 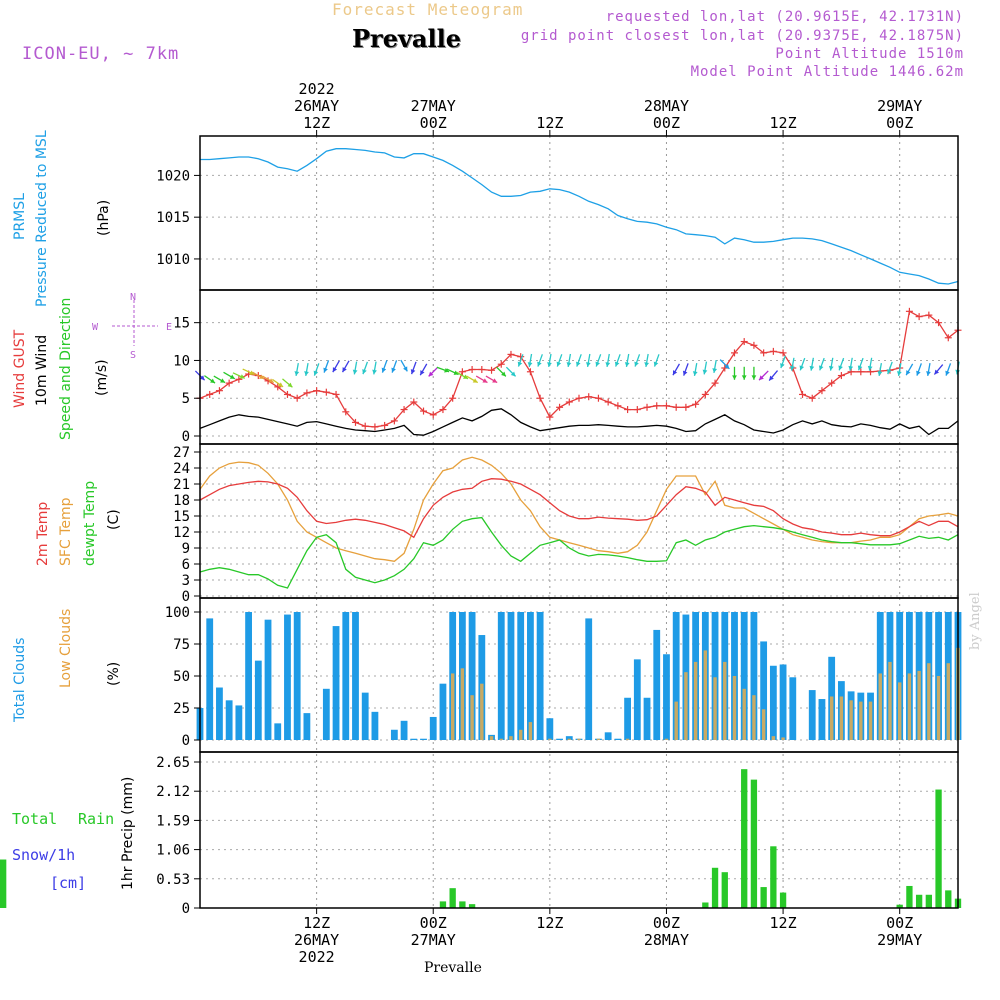 What do you see at coordinates (579, 216) in the screenshot?
I see `pressure-line` at bounding box center [579, 216].